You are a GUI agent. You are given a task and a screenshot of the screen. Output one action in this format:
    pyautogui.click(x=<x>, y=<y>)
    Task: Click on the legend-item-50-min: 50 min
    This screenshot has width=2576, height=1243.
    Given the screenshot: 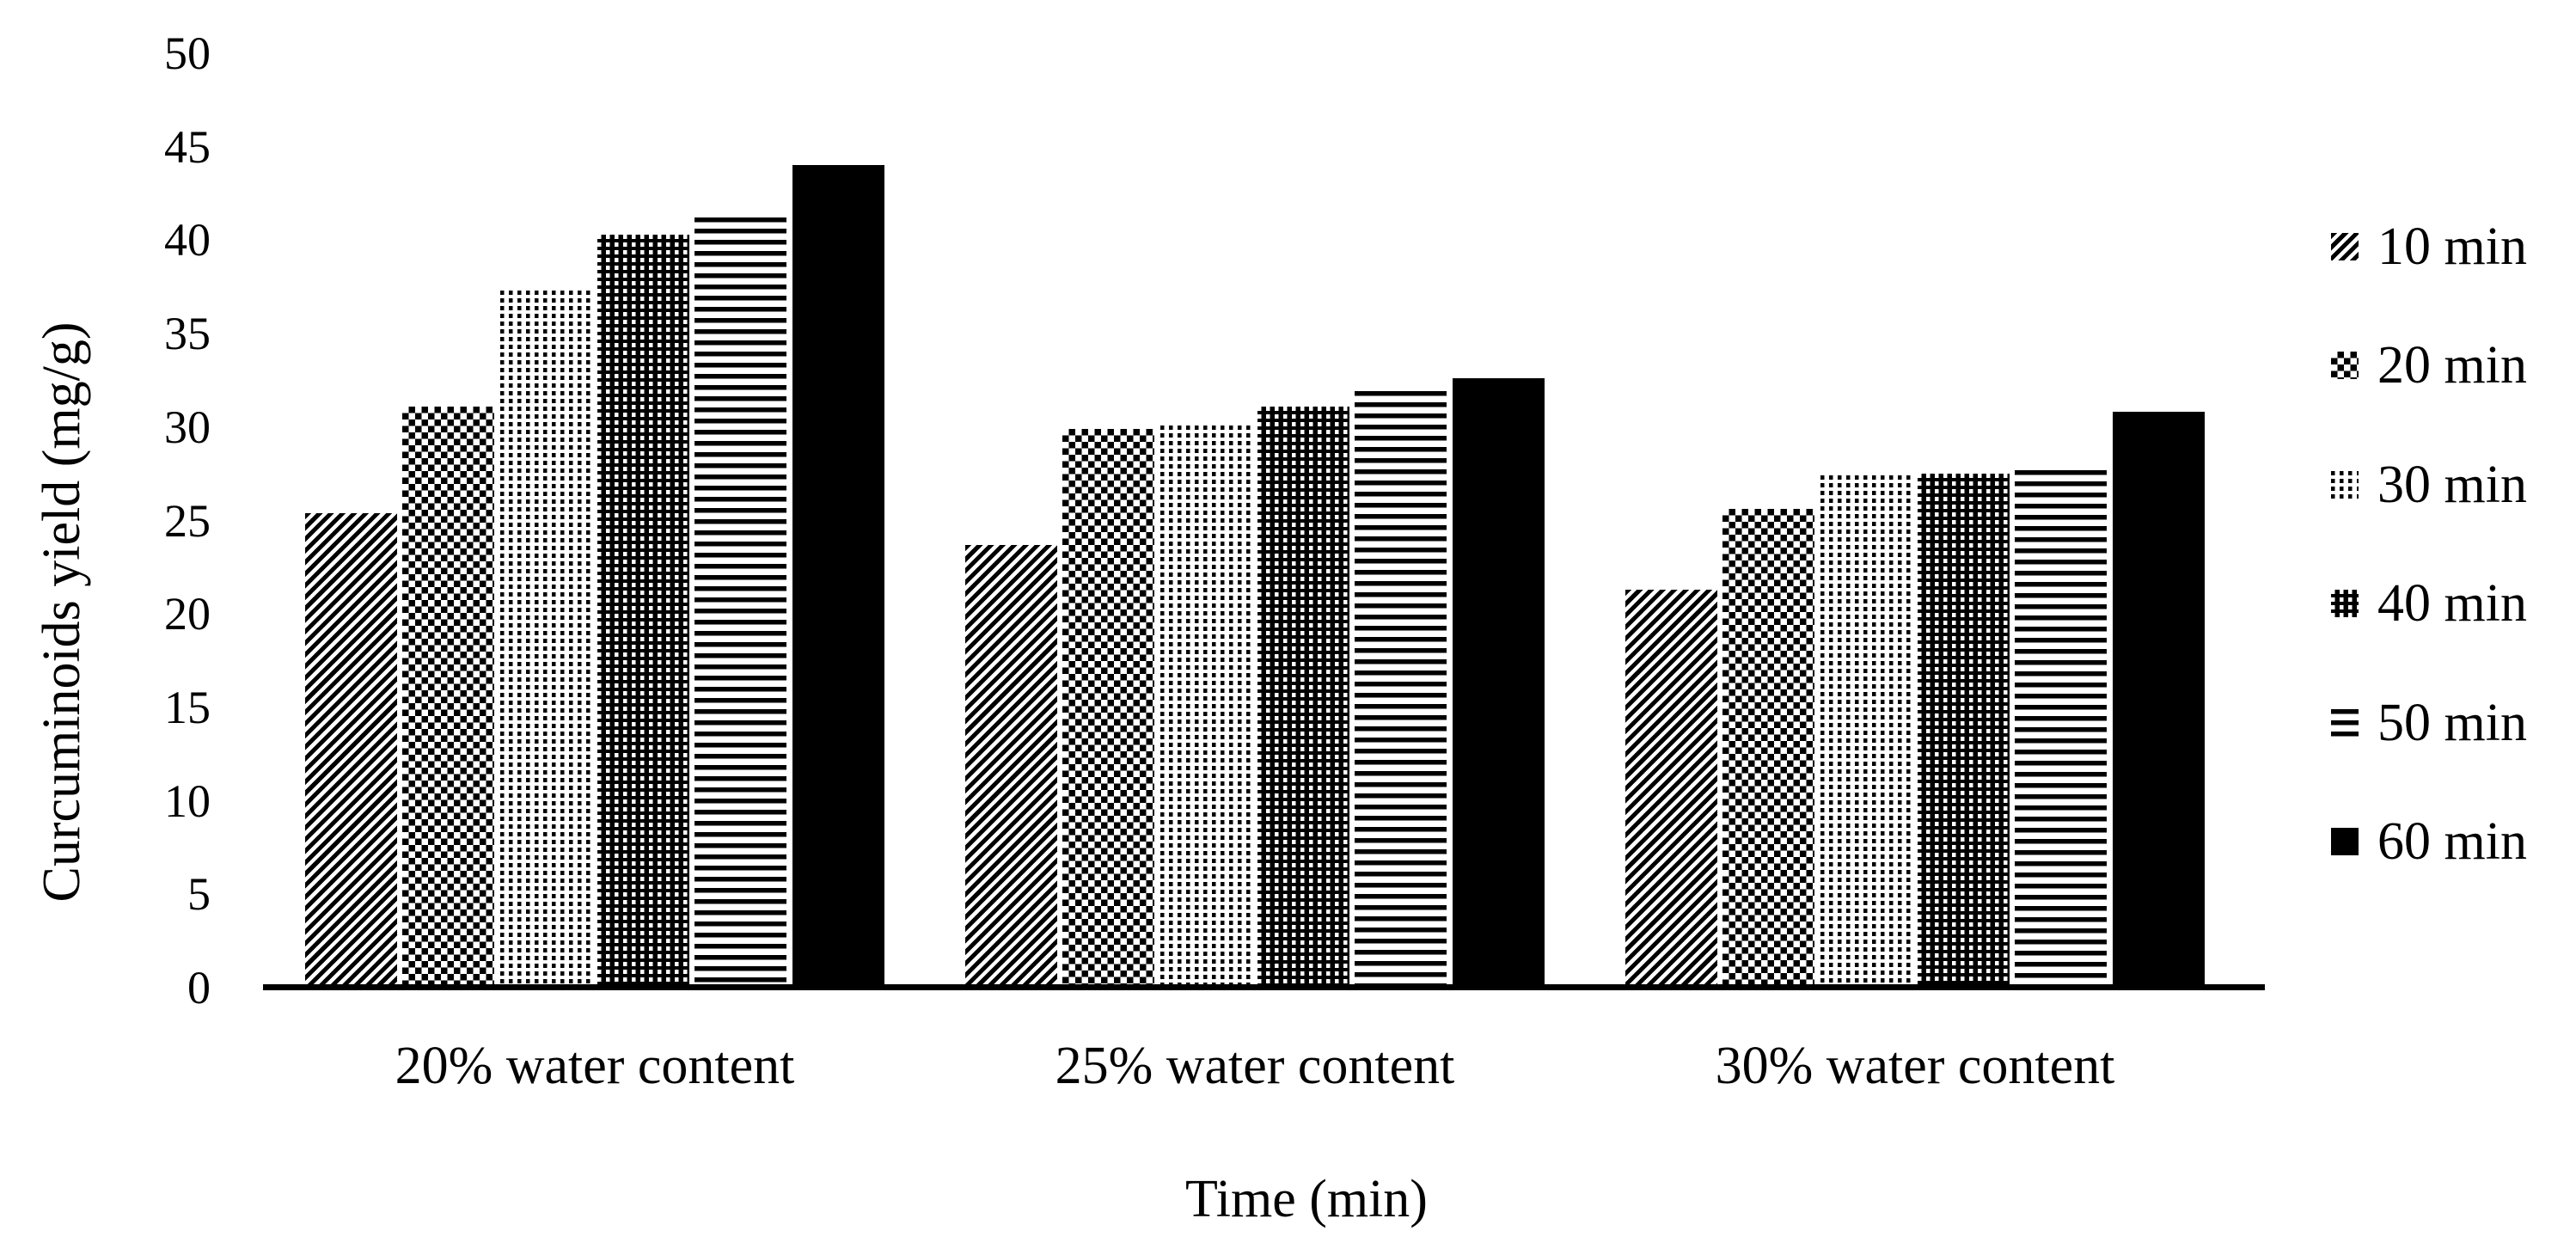 What is the action you would take?
    pyautogui.click(x=2429, y=723)
    